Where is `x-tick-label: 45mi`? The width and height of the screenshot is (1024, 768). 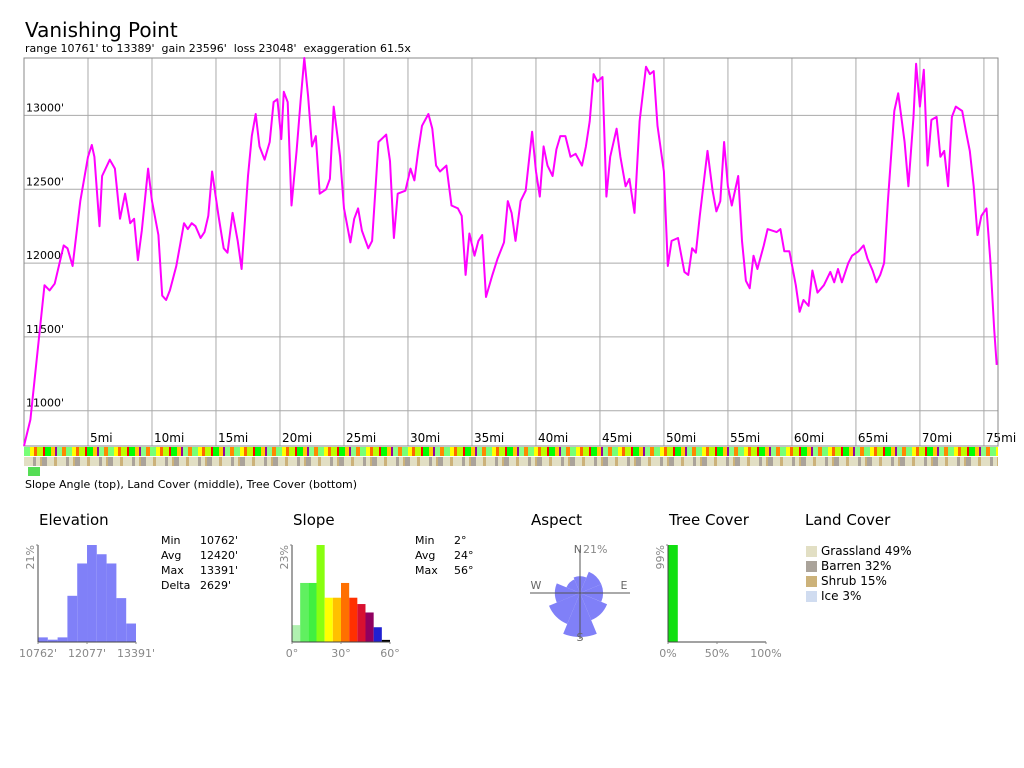
x-tick-label: 45mi is located at coordinates (617, 438).